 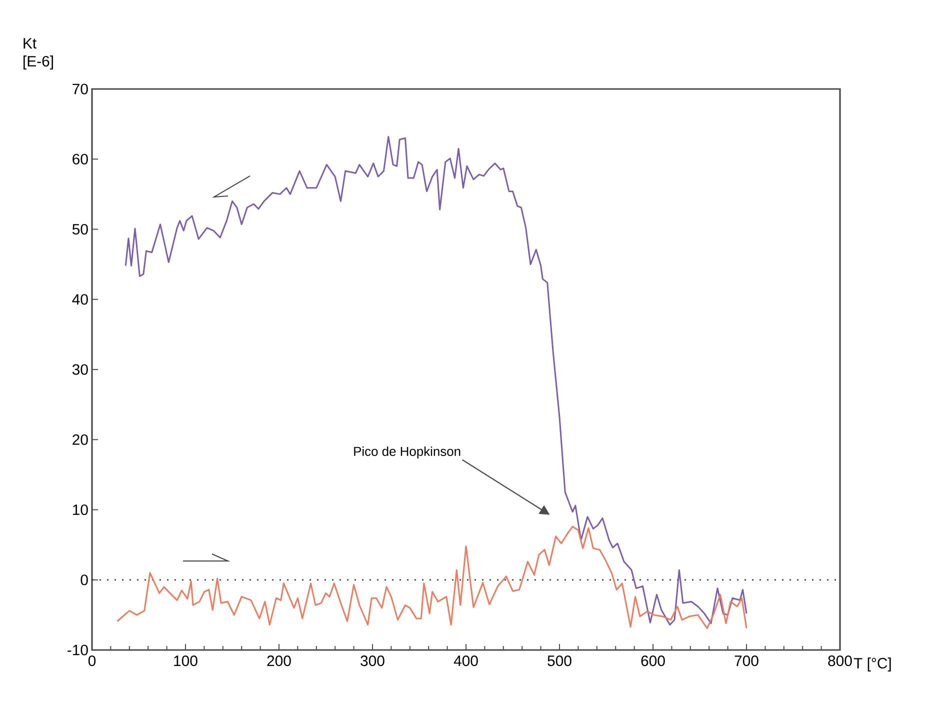 I want to click on line-series, so click(x=432, y=578).